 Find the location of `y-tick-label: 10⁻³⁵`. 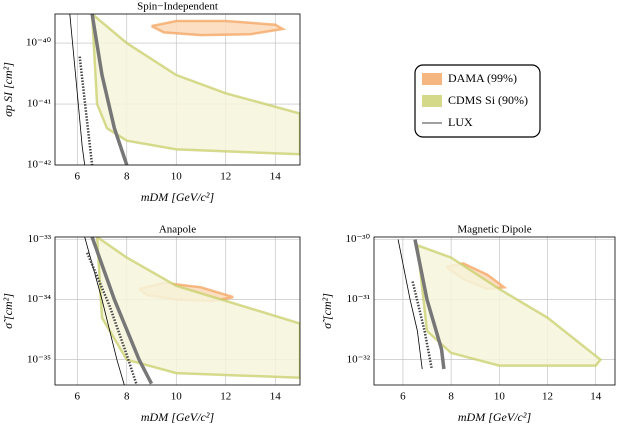

y-tick-label: 10⁻³⁵ is located at coordinates (39, 359).